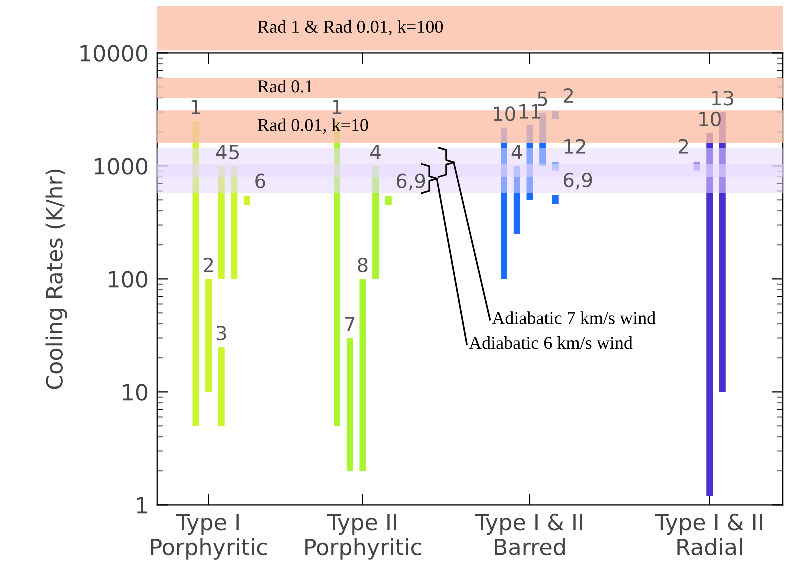 This screenshot has height=578, width=787. Describe the element at coordinates (128, 279) in the screenshot. I see `y-tick-label: 100` at that location.